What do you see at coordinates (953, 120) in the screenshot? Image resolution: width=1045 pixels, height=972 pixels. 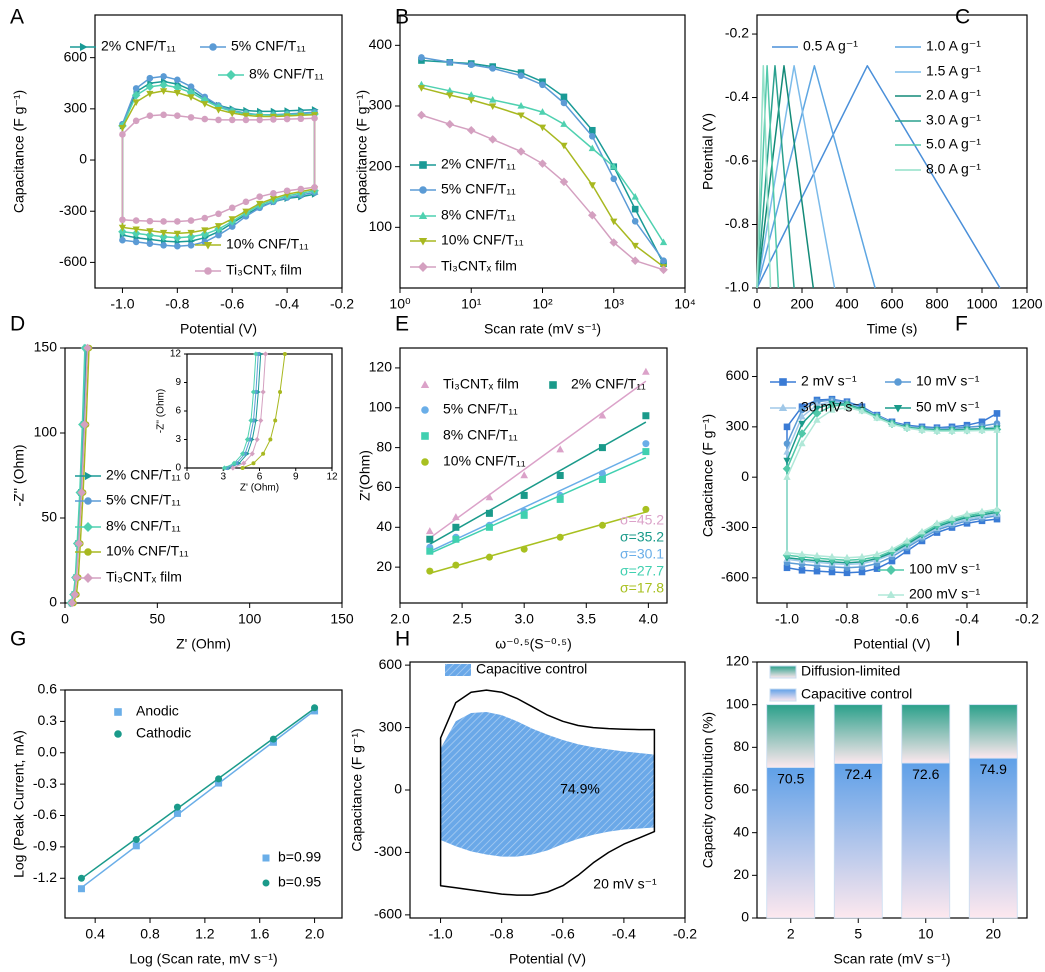 I see `legend-label: 3.0 A g⁻¹` at bounding box center [953, 120].